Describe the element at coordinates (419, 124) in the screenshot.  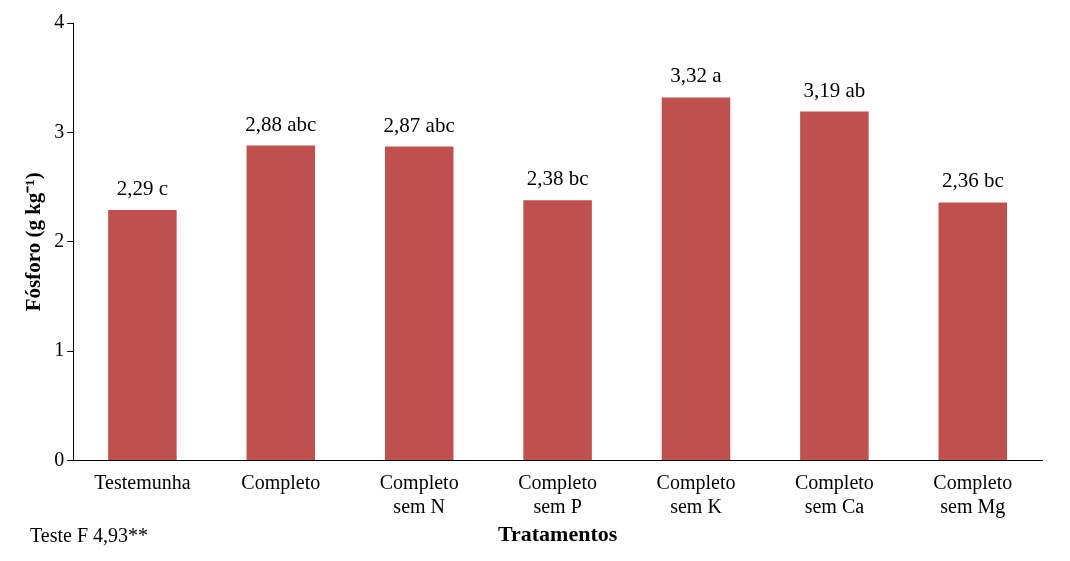
I see `data-label: 2,87 abc` at that location.